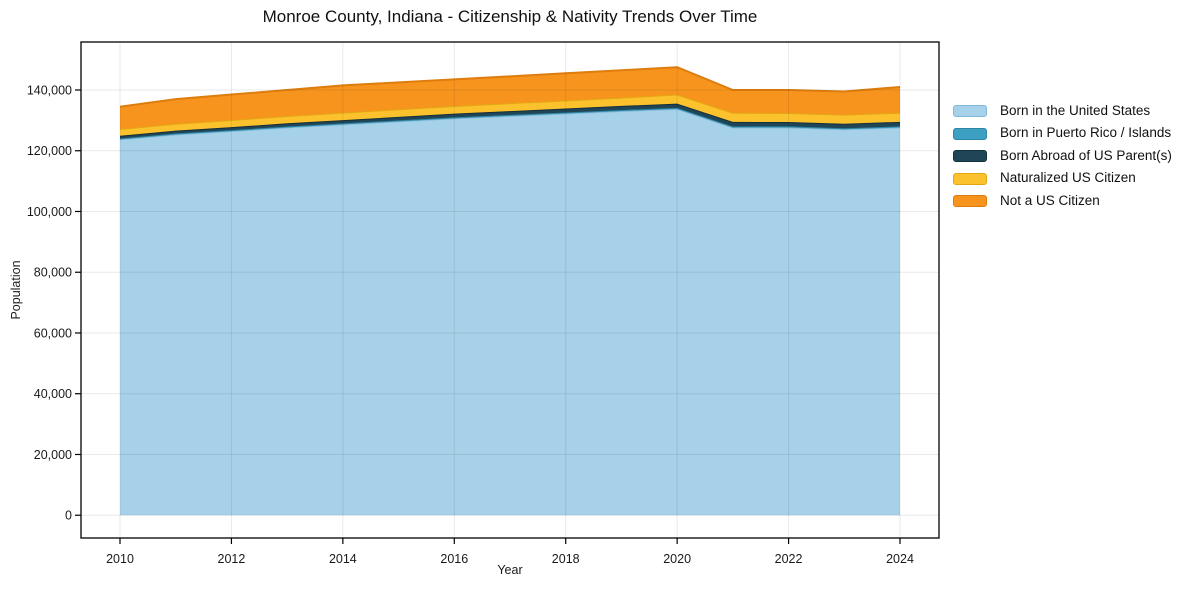 The image size is (1189, 590). I want to click on legend-item-naturalized-us-citizen: Naturalized US Citizen, so click(1062, 178).